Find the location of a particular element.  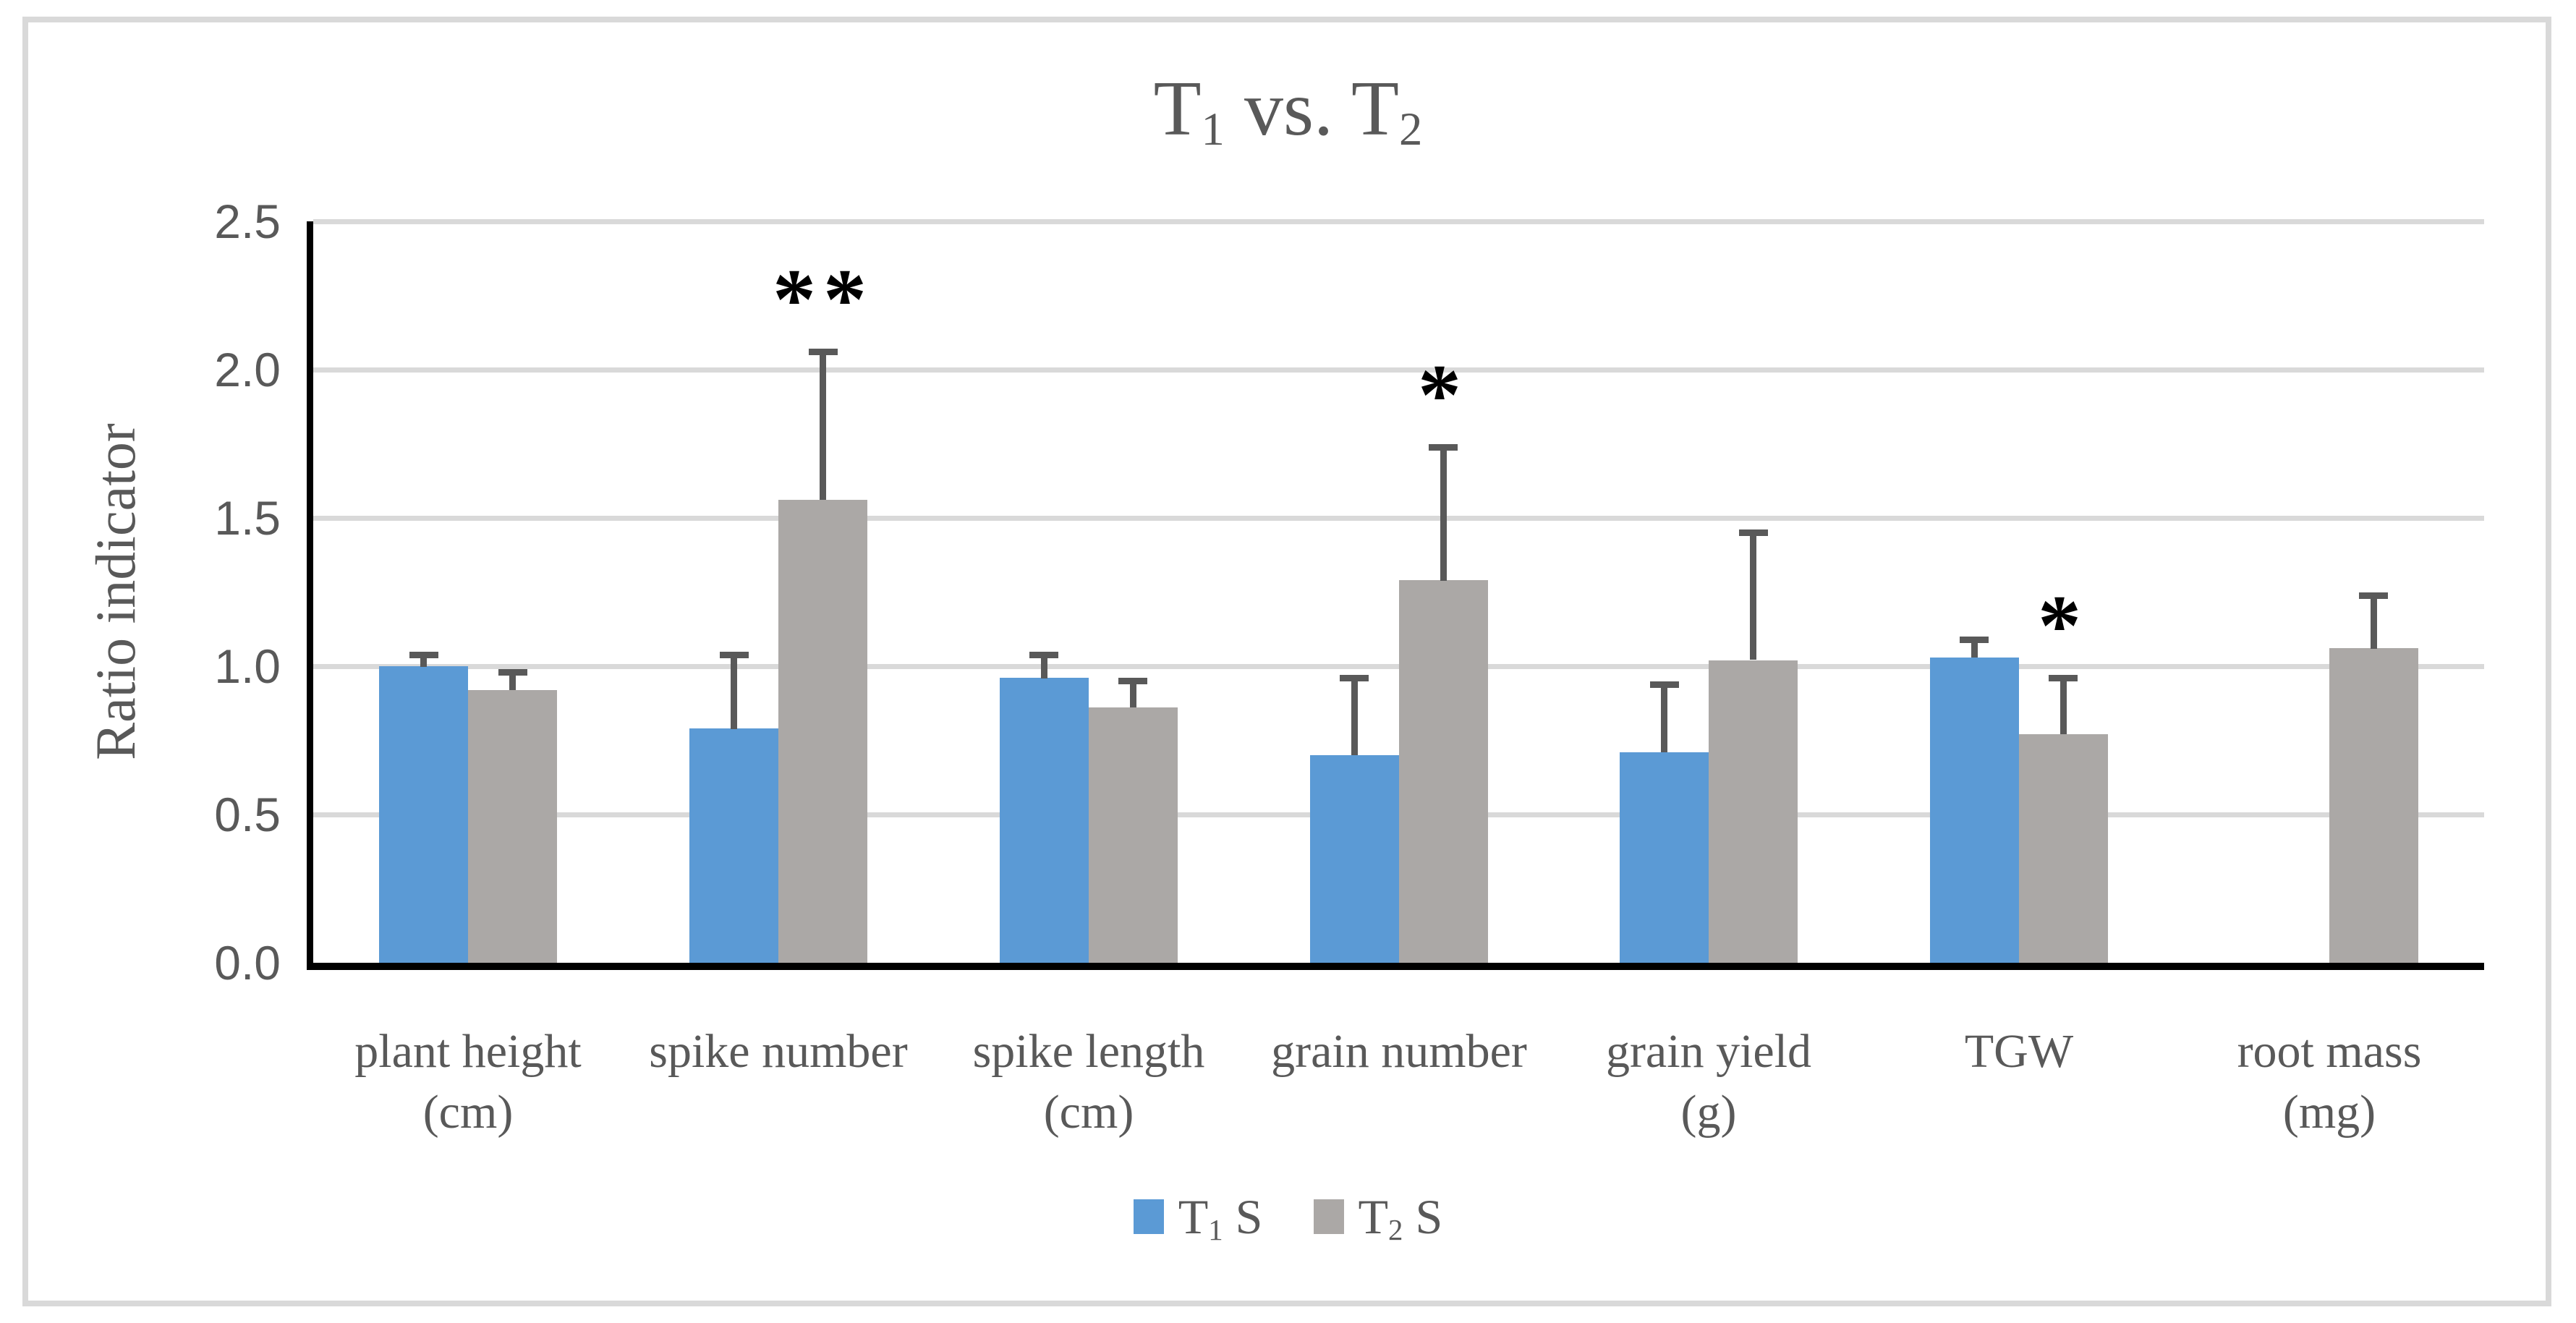

legend-label-subscript: 1 is located at coordinates (1215, 1229).